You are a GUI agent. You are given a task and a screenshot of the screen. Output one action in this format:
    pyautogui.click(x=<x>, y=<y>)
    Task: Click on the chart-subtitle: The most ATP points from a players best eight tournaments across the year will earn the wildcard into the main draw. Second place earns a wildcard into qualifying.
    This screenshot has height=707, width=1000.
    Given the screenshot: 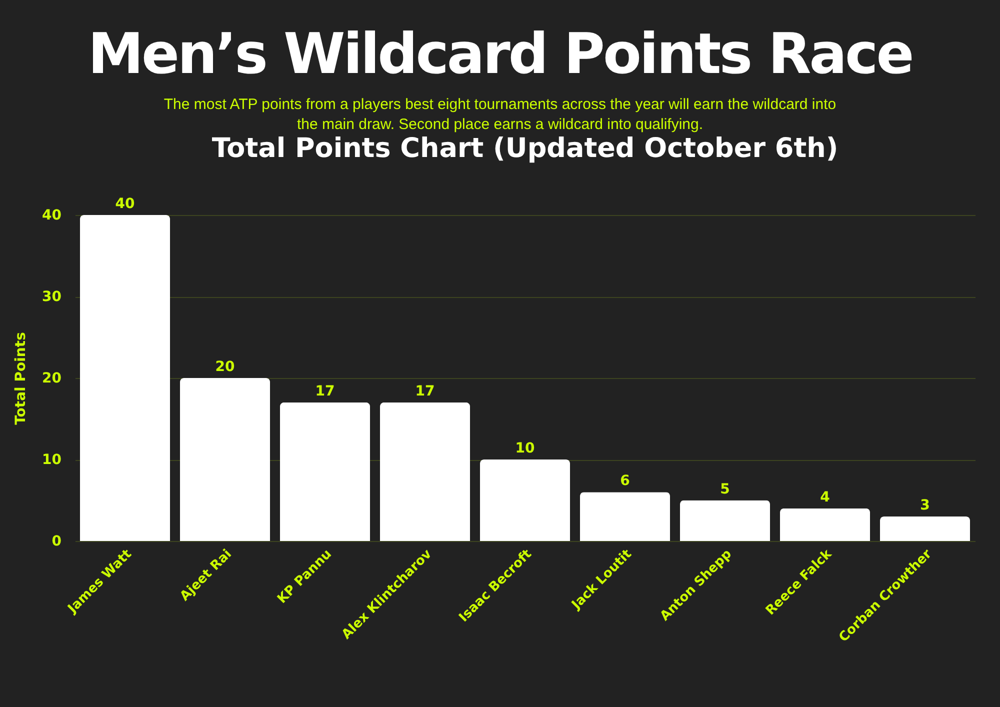 What is the action you would take?
    pyautogui.click(x=500, y=115)
    